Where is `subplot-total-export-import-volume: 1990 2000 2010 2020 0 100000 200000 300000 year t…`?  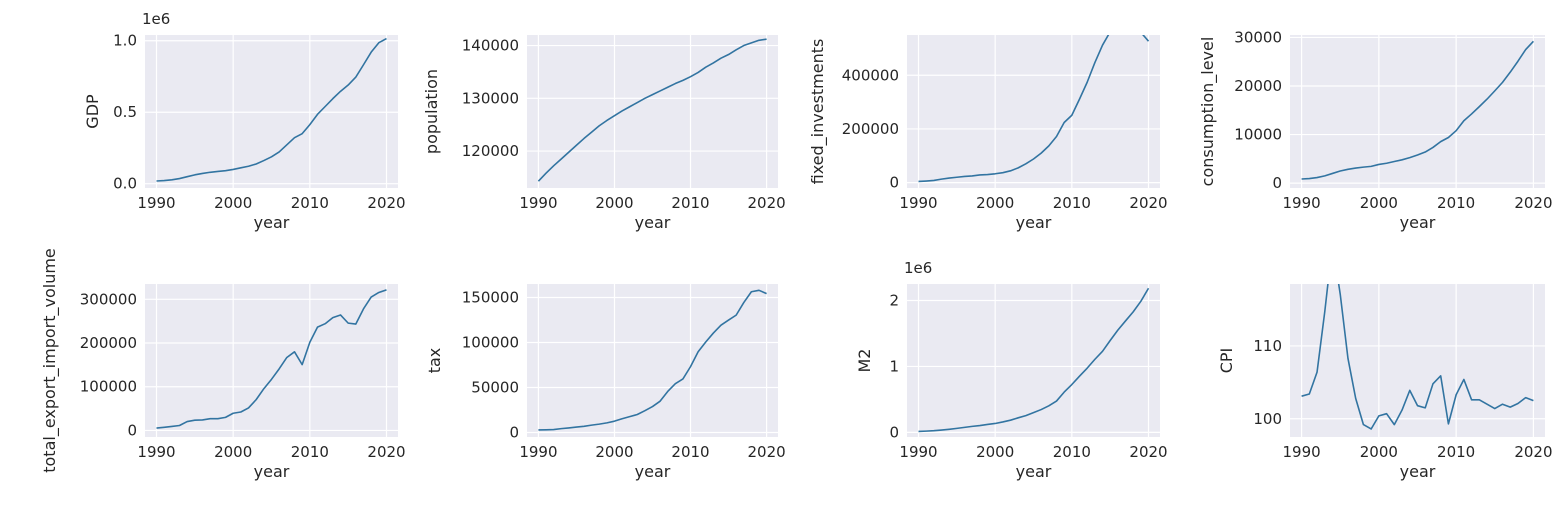
subplot-total-export-import-volume: 1990 2000 2010 2020 0 100000 200000 300000 year t… is located at coordinates (223, 364).